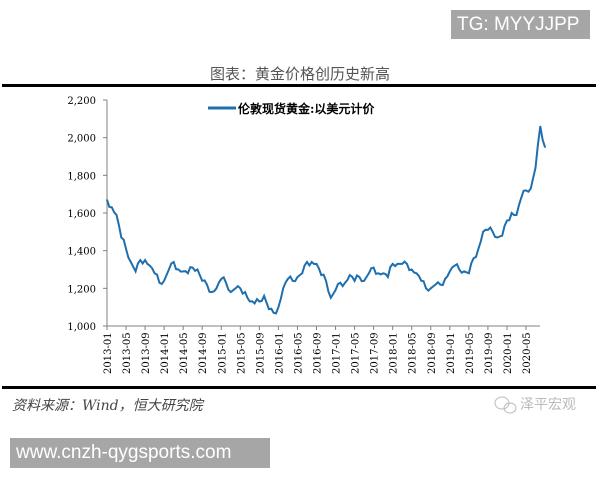 This screenshot has width=600, height=480. I want to click on x-tick-label: 2015-09, so click(260, 353).